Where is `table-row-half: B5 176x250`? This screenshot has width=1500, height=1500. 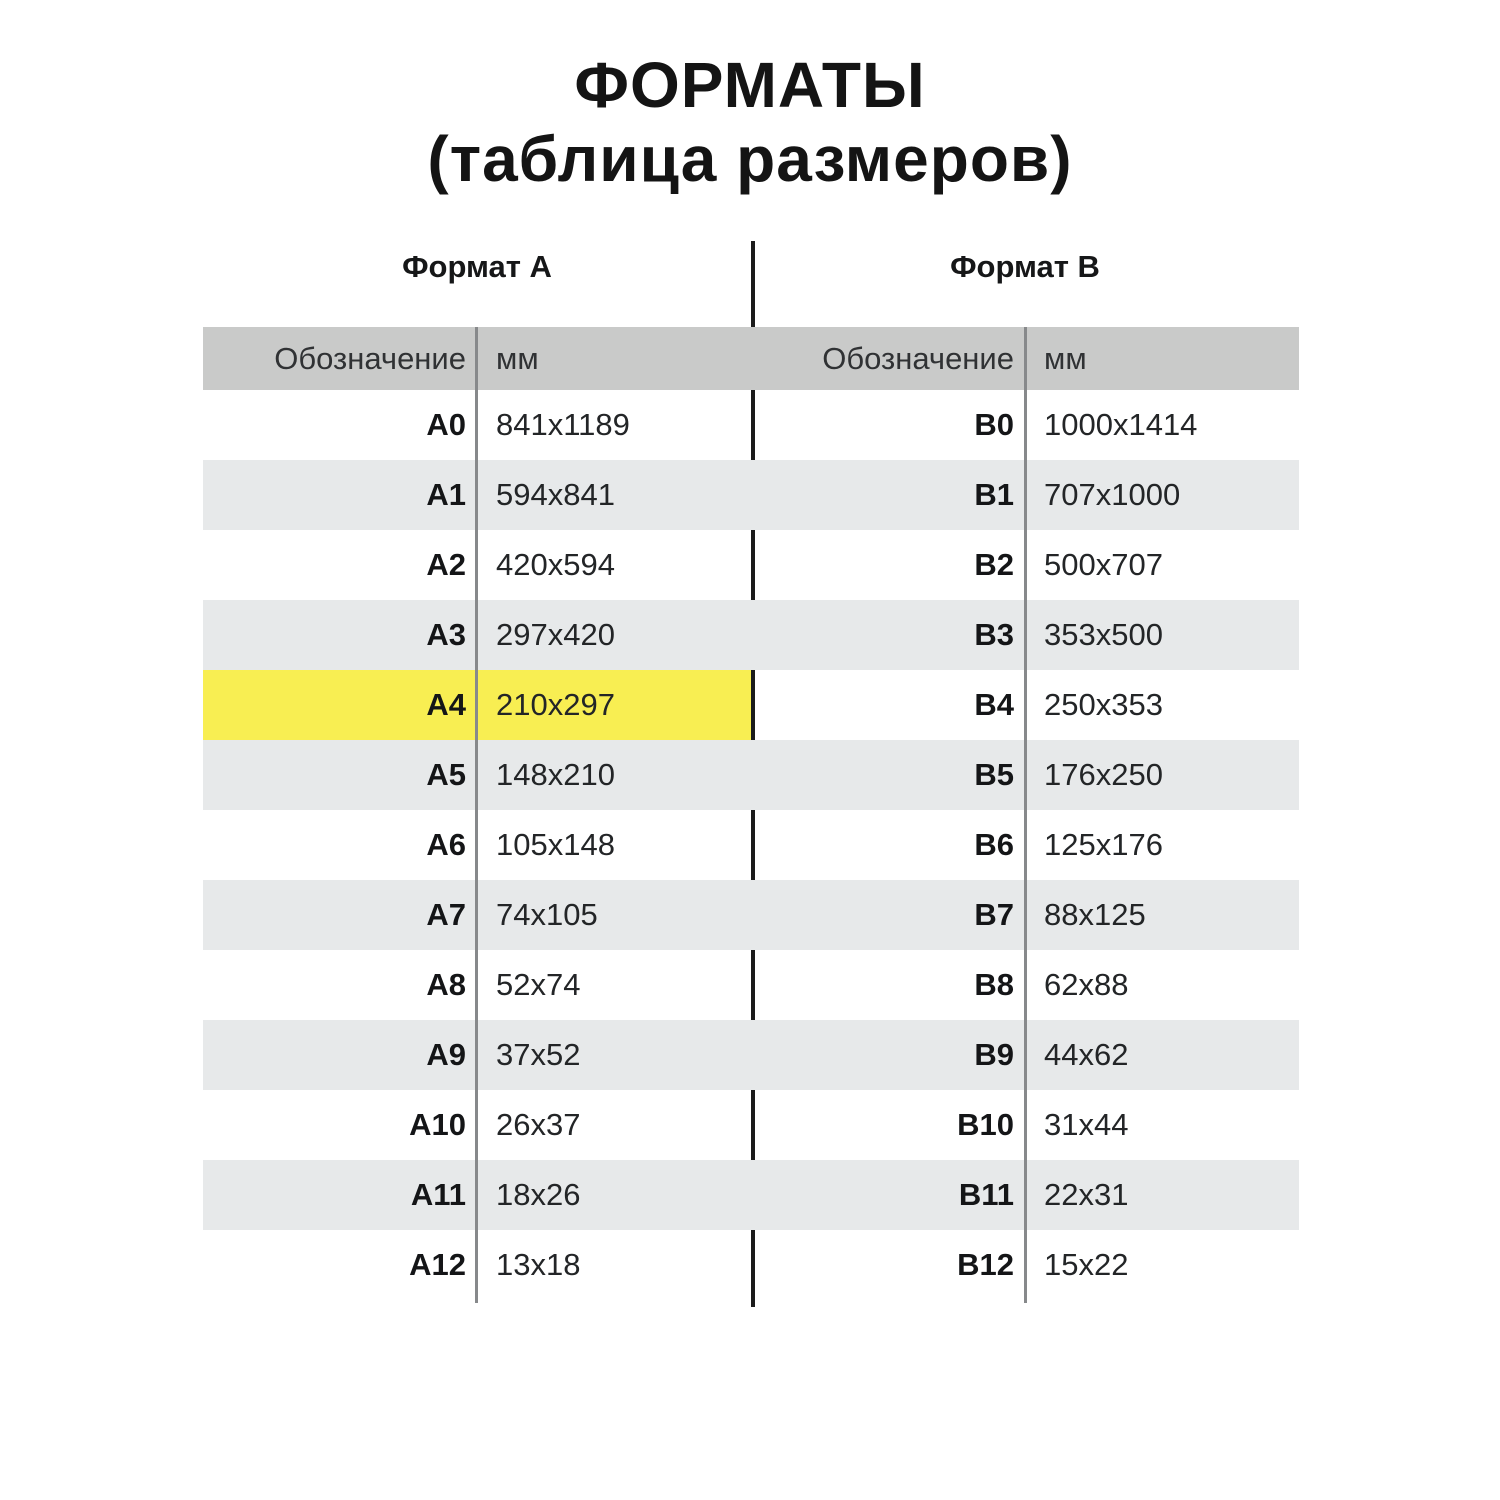
table-row-half: B5 176x250 is located at coordinates (1025, 775).